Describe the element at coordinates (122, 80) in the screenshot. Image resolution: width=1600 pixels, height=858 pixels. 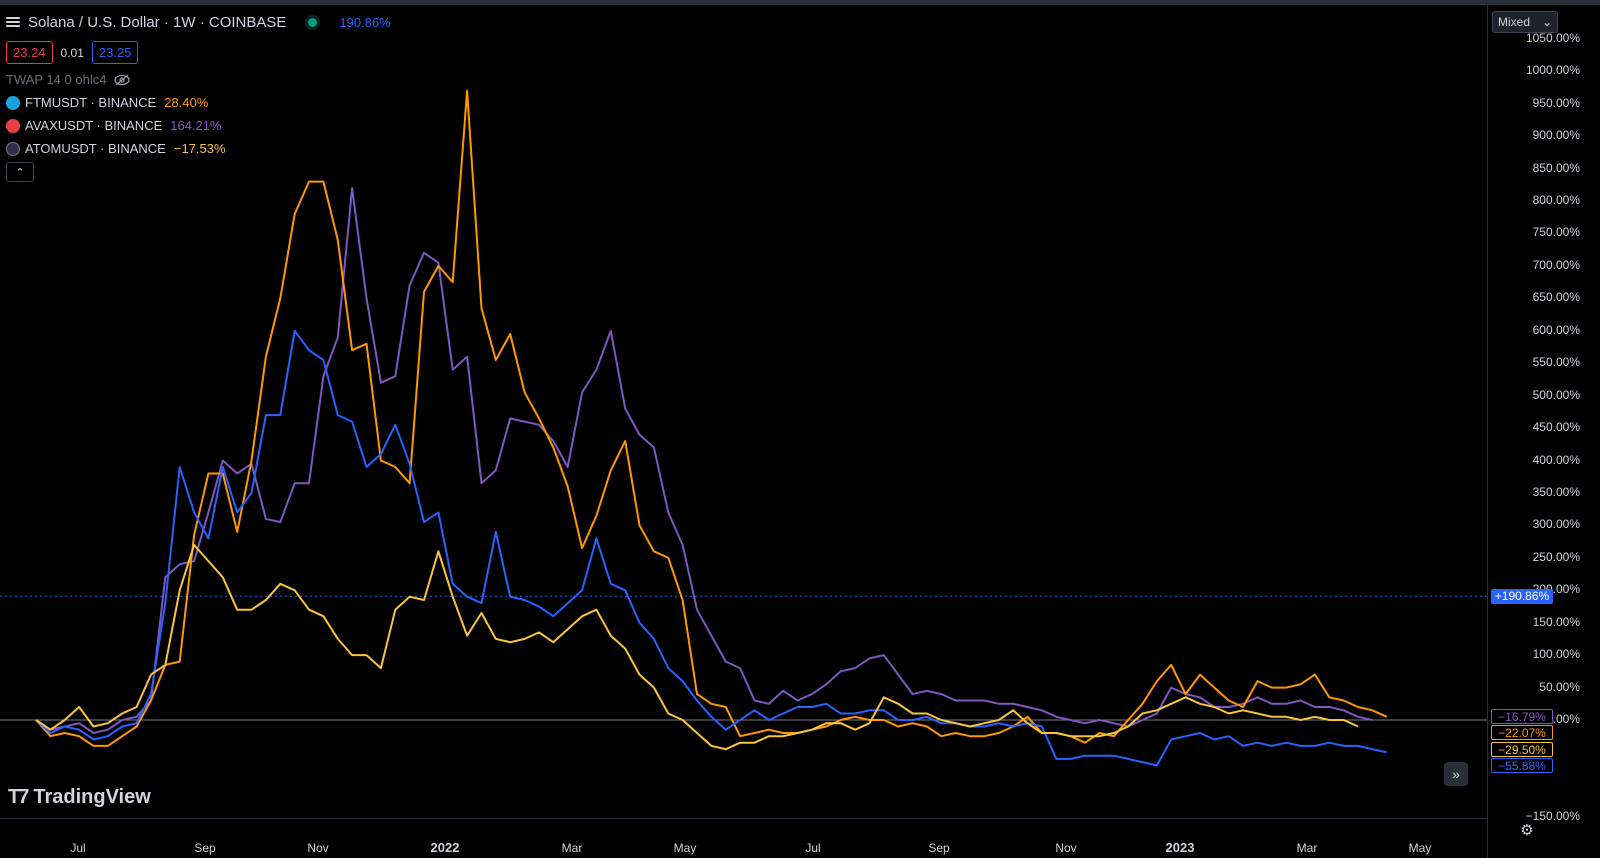
I see `hidden-eye-icon` at that location.